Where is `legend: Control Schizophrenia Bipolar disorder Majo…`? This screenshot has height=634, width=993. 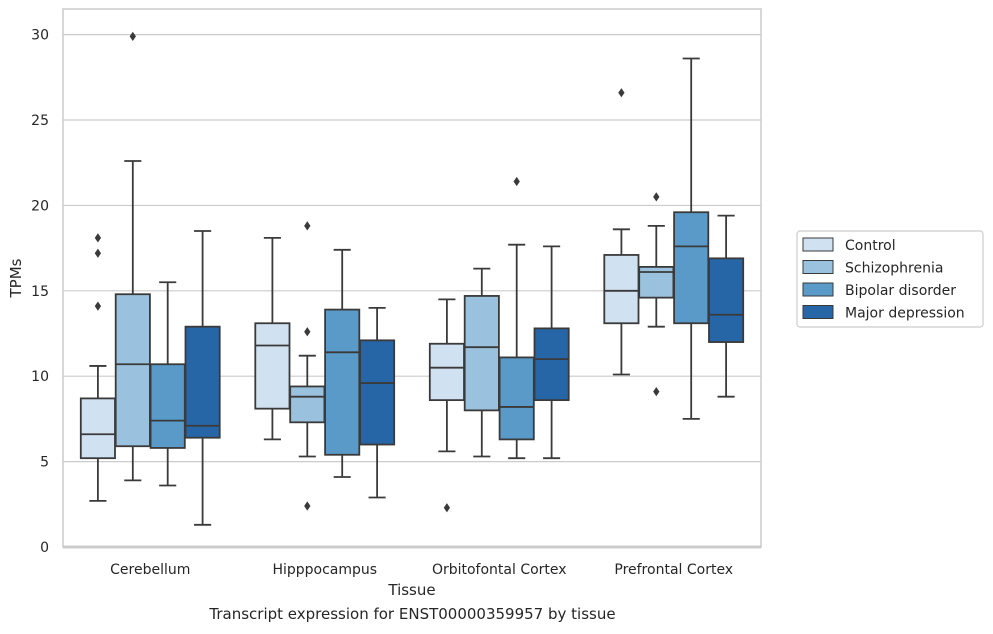 legend: Control Schizophrenia Bipolar disorder Majo… is located at coordinates (890, 279).